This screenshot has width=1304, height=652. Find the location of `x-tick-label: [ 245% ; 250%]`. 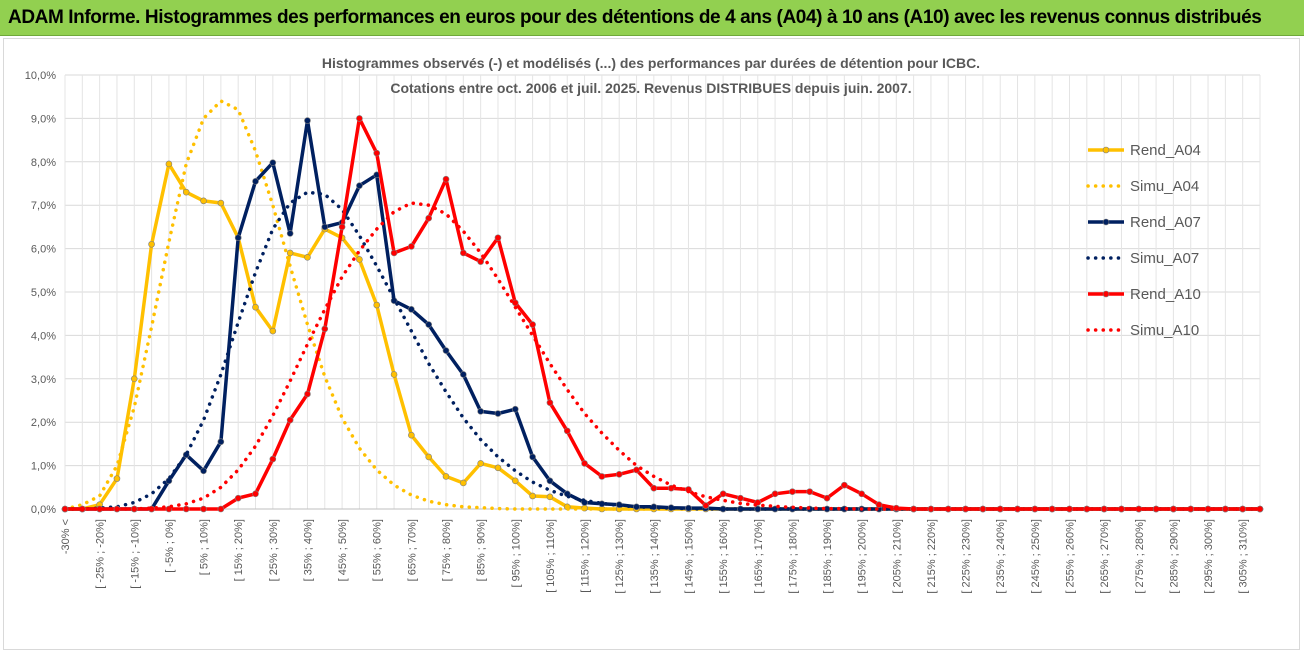

x-tick-label: [ 245% ; 250%] is located at coordinates (1036, 556).